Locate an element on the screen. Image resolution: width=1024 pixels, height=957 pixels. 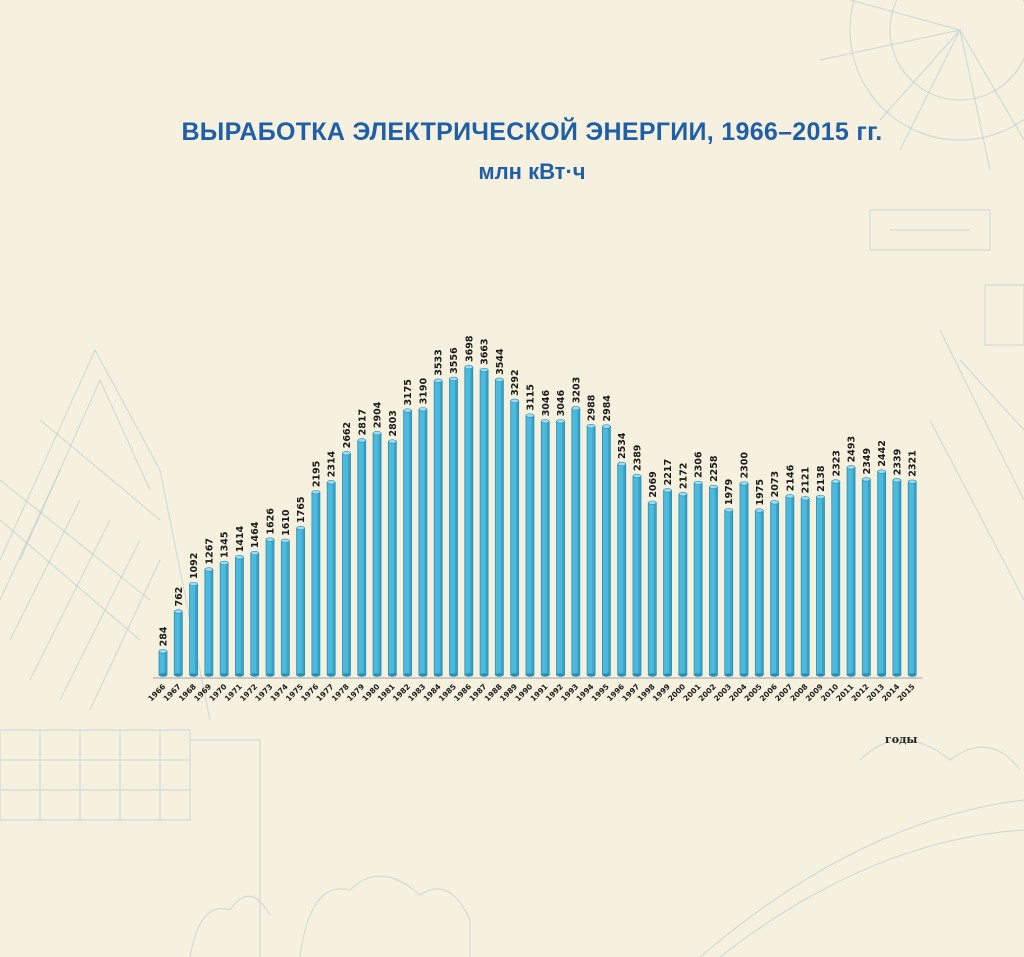
value-label: 2904 is located at coordinates (378, 414).